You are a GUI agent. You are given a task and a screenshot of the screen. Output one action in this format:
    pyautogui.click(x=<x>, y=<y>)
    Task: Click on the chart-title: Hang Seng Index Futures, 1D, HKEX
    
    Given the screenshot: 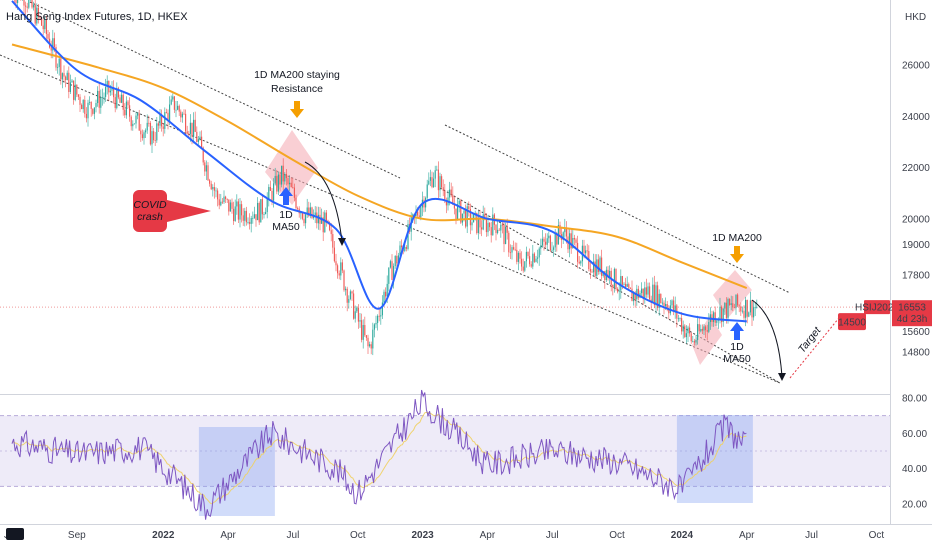 What is the action you would take?
    pyautogui.click(x=97, y=17)
    